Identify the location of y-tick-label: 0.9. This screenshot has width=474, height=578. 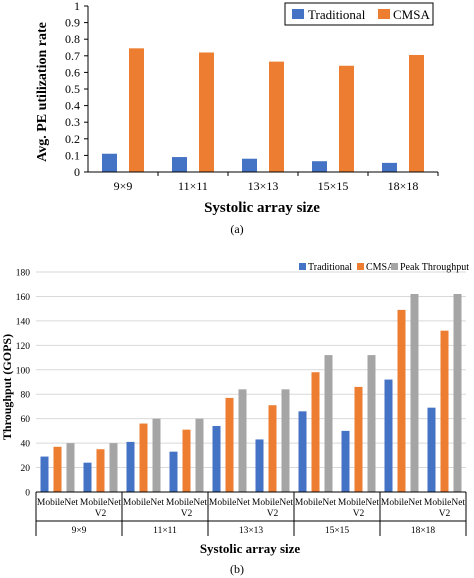
(72, 23).